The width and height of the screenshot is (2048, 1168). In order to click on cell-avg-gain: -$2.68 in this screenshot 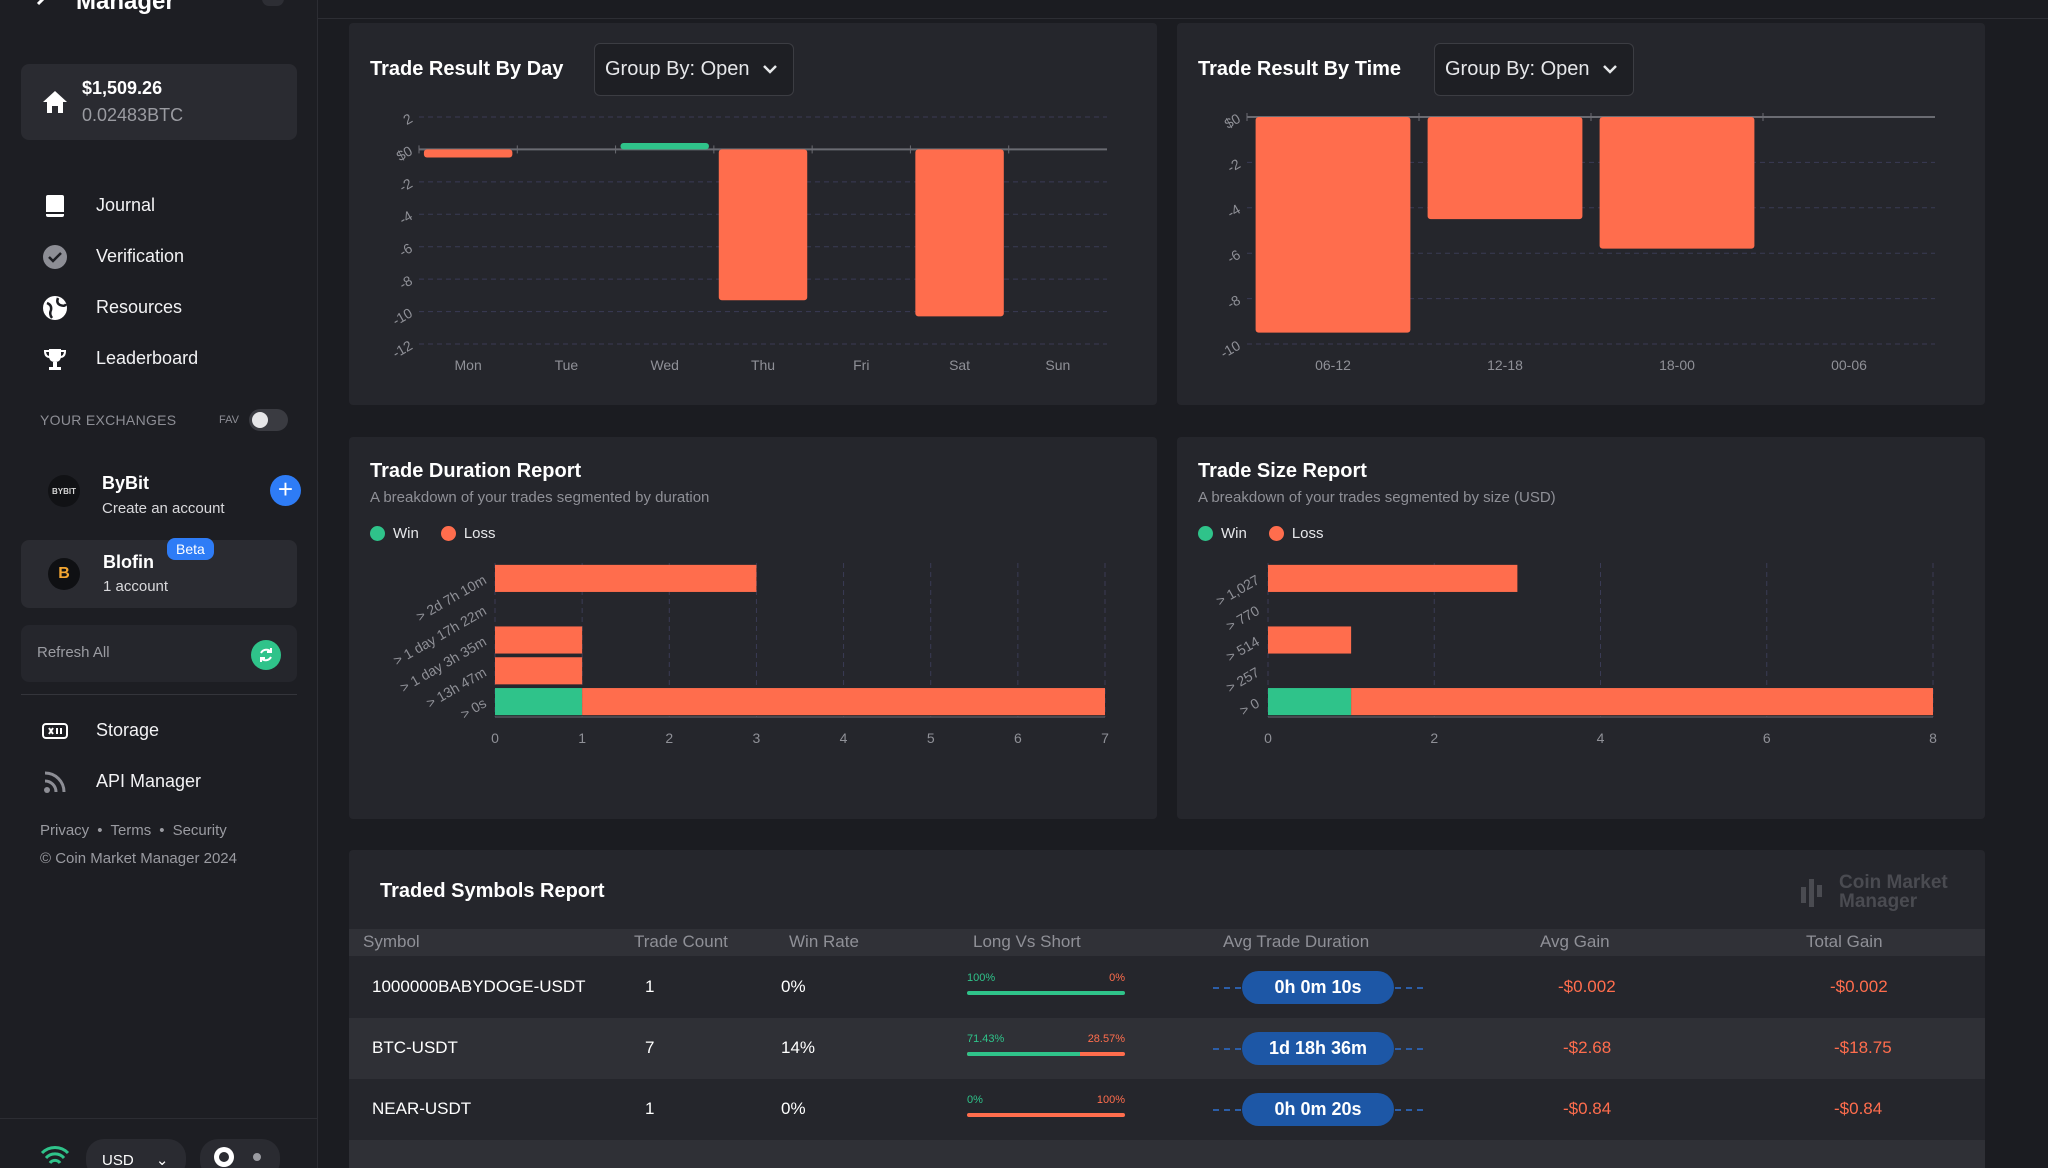, I will do `click(1587, 1047)`.